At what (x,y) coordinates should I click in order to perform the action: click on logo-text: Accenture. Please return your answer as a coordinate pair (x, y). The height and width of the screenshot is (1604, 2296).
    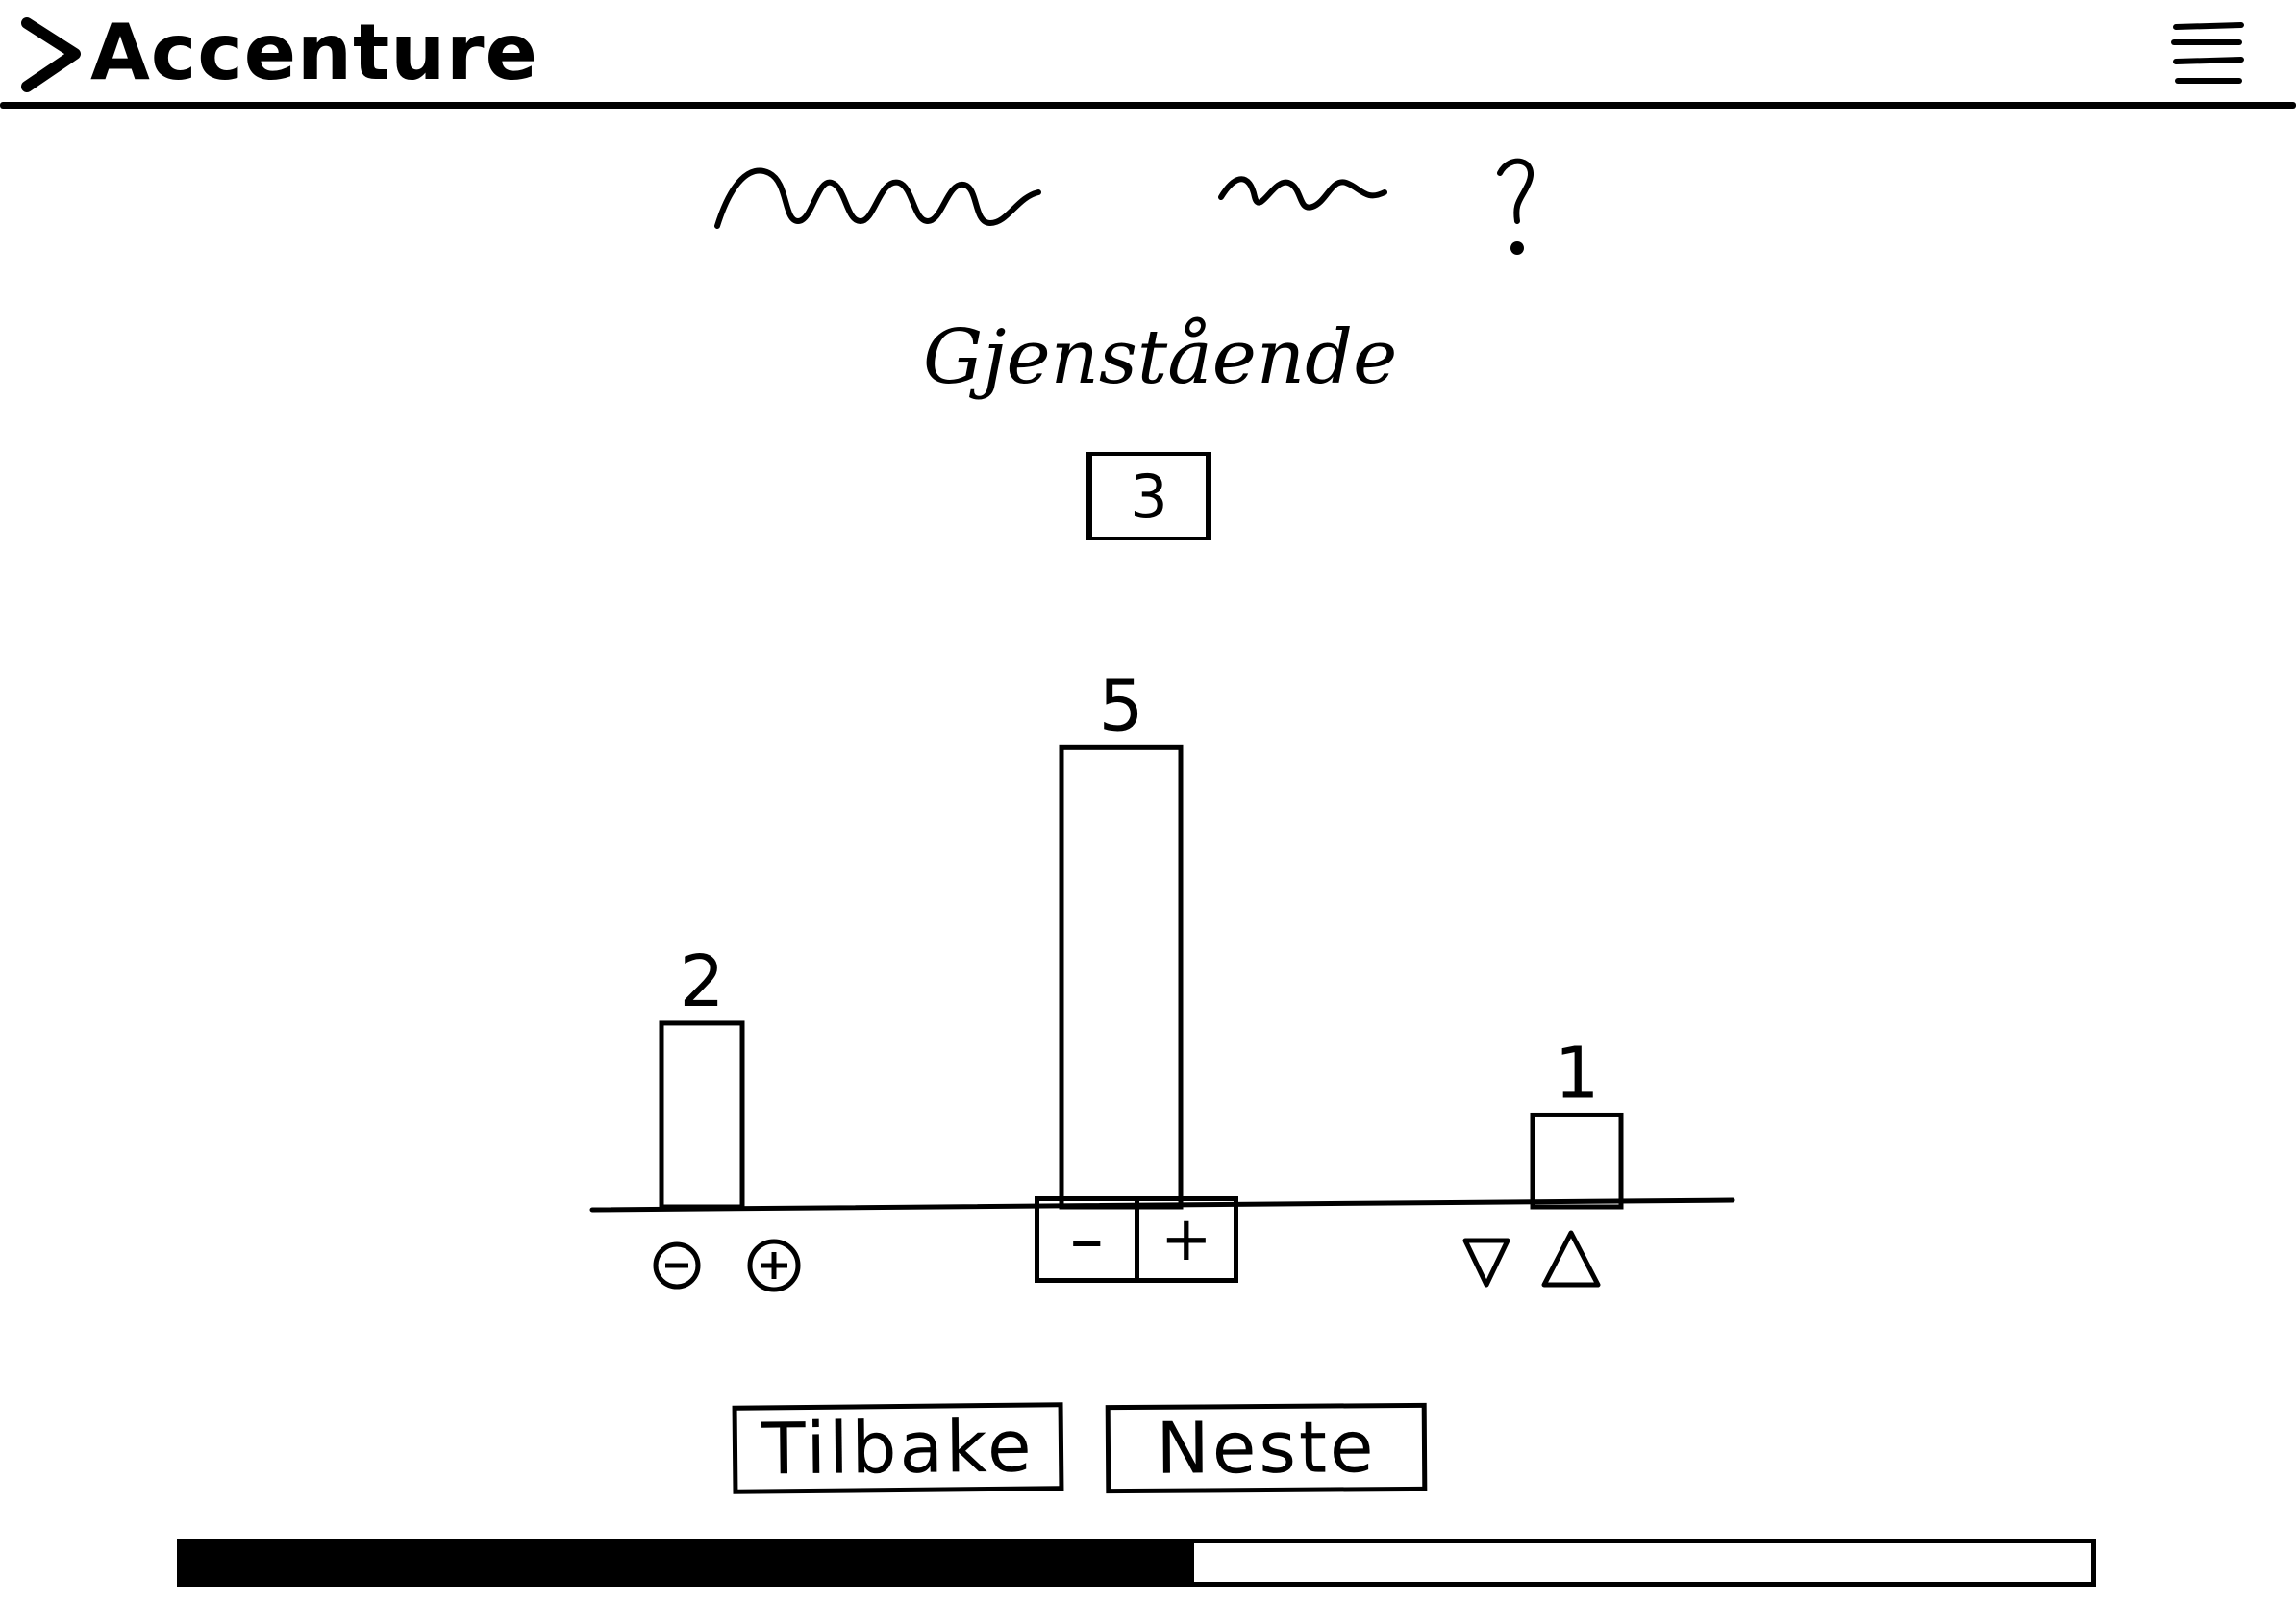
    Looking at the image, I should click on (314, 52).